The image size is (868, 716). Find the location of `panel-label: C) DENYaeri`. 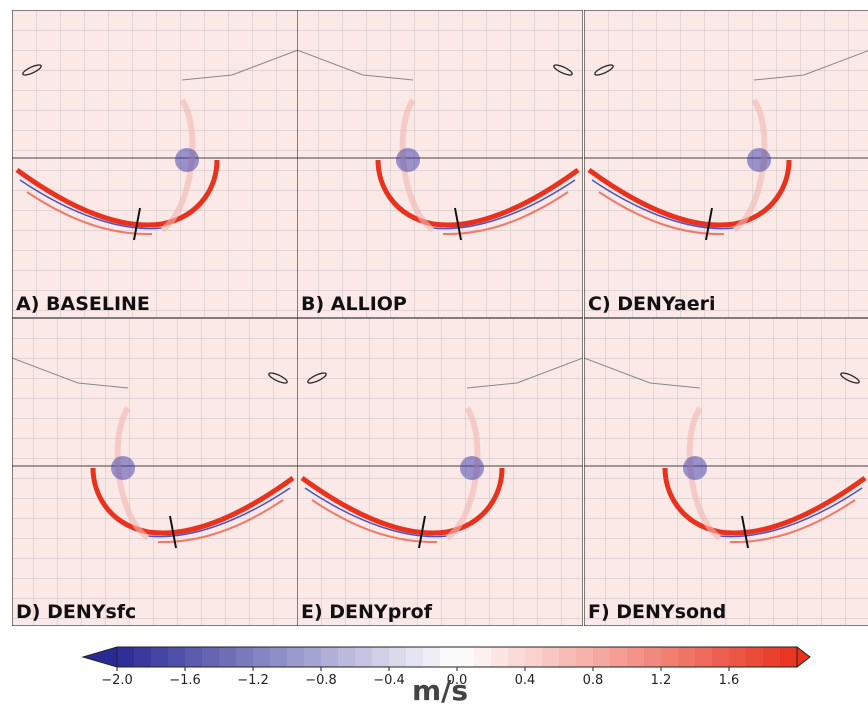

panel-label: C) DENYaeri is located at coordinates (652, 304).